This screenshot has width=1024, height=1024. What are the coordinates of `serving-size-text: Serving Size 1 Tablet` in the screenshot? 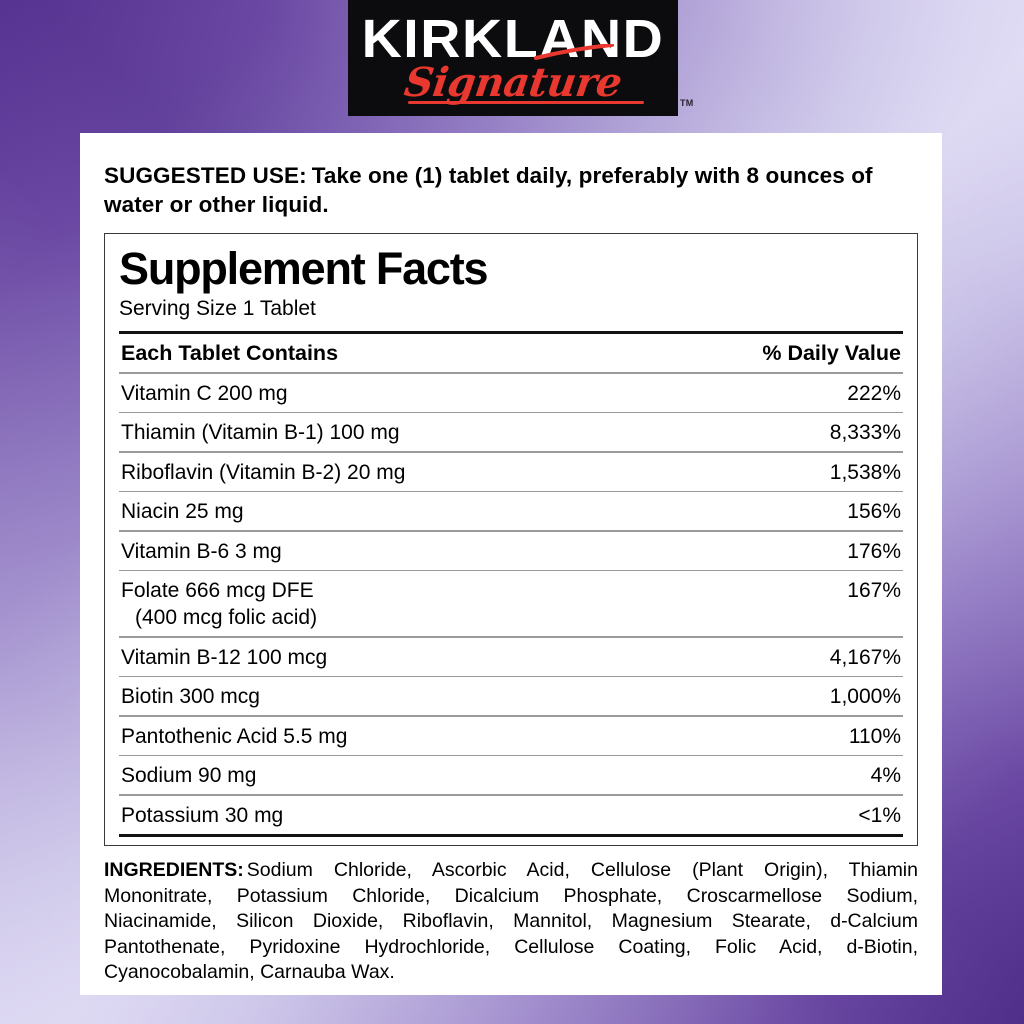 It's located at (217, 308).